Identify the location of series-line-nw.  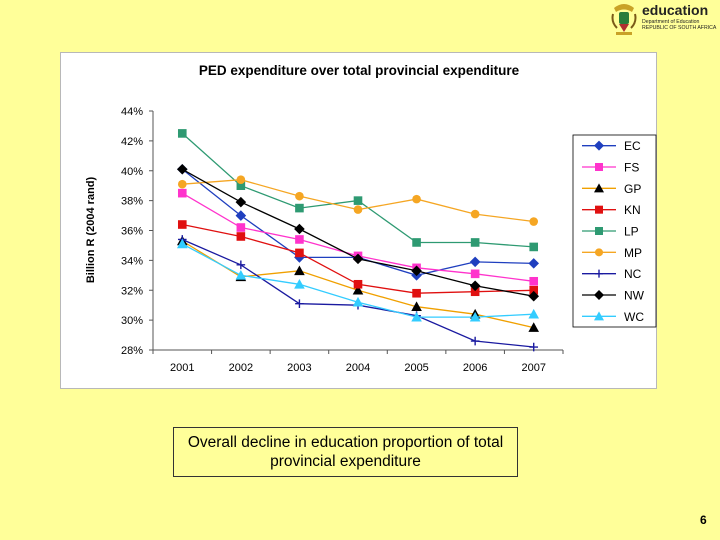
(357, 232).